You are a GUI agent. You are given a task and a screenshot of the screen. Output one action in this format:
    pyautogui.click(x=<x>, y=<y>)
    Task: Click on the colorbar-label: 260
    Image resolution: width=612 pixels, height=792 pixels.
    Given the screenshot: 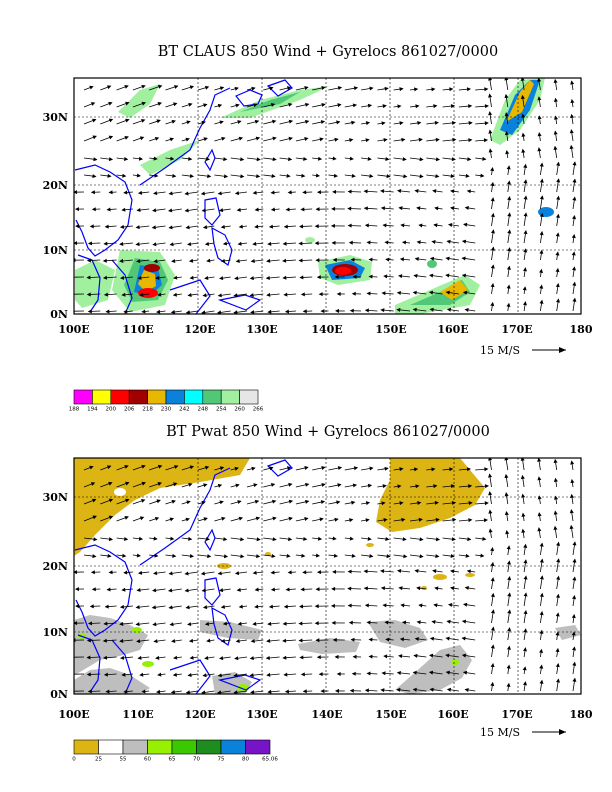 What is the action you would take?
    pyautogui.click(x=239, y=410)
    